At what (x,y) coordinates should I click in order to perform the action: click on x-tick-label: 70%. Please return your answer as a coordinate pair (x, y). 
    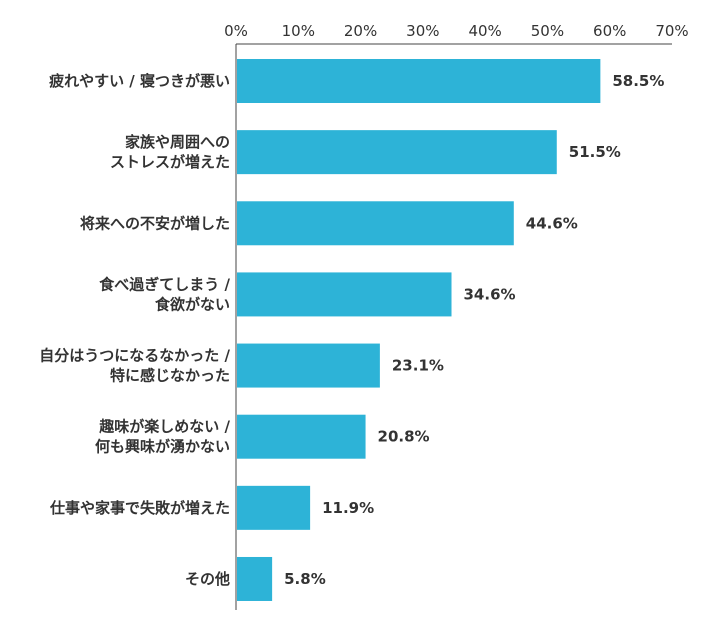
    Looking at the image, I should click on (671, 31).